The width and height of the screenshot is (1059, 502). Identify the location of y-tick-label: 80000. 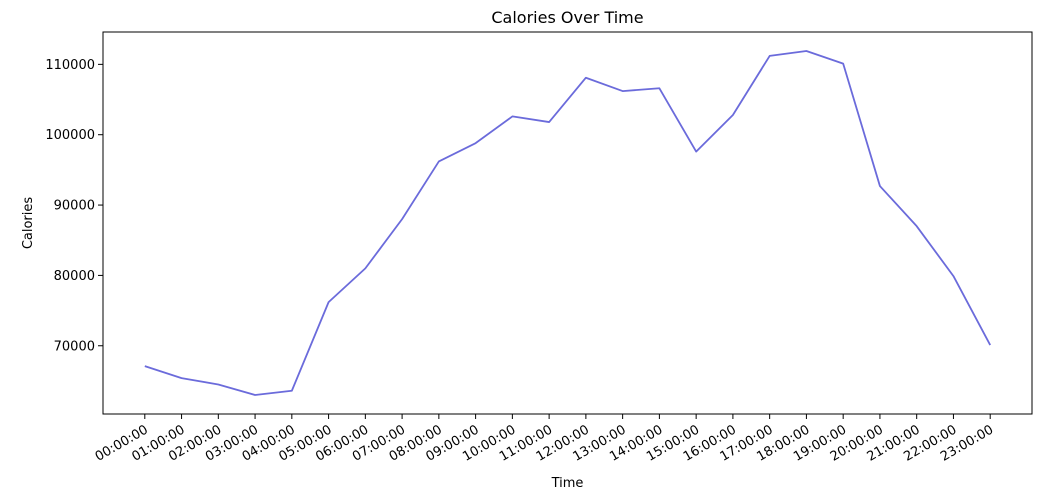
(74, 276).